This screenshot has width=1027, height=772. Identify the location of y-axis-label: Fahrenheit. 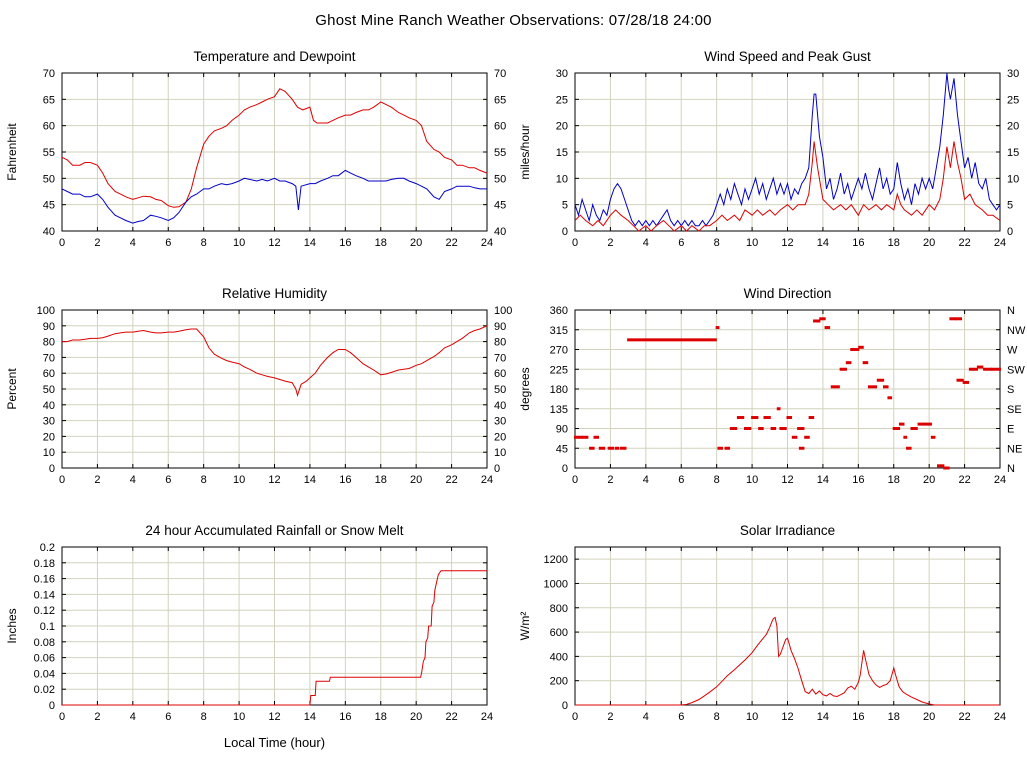
(12, 152).